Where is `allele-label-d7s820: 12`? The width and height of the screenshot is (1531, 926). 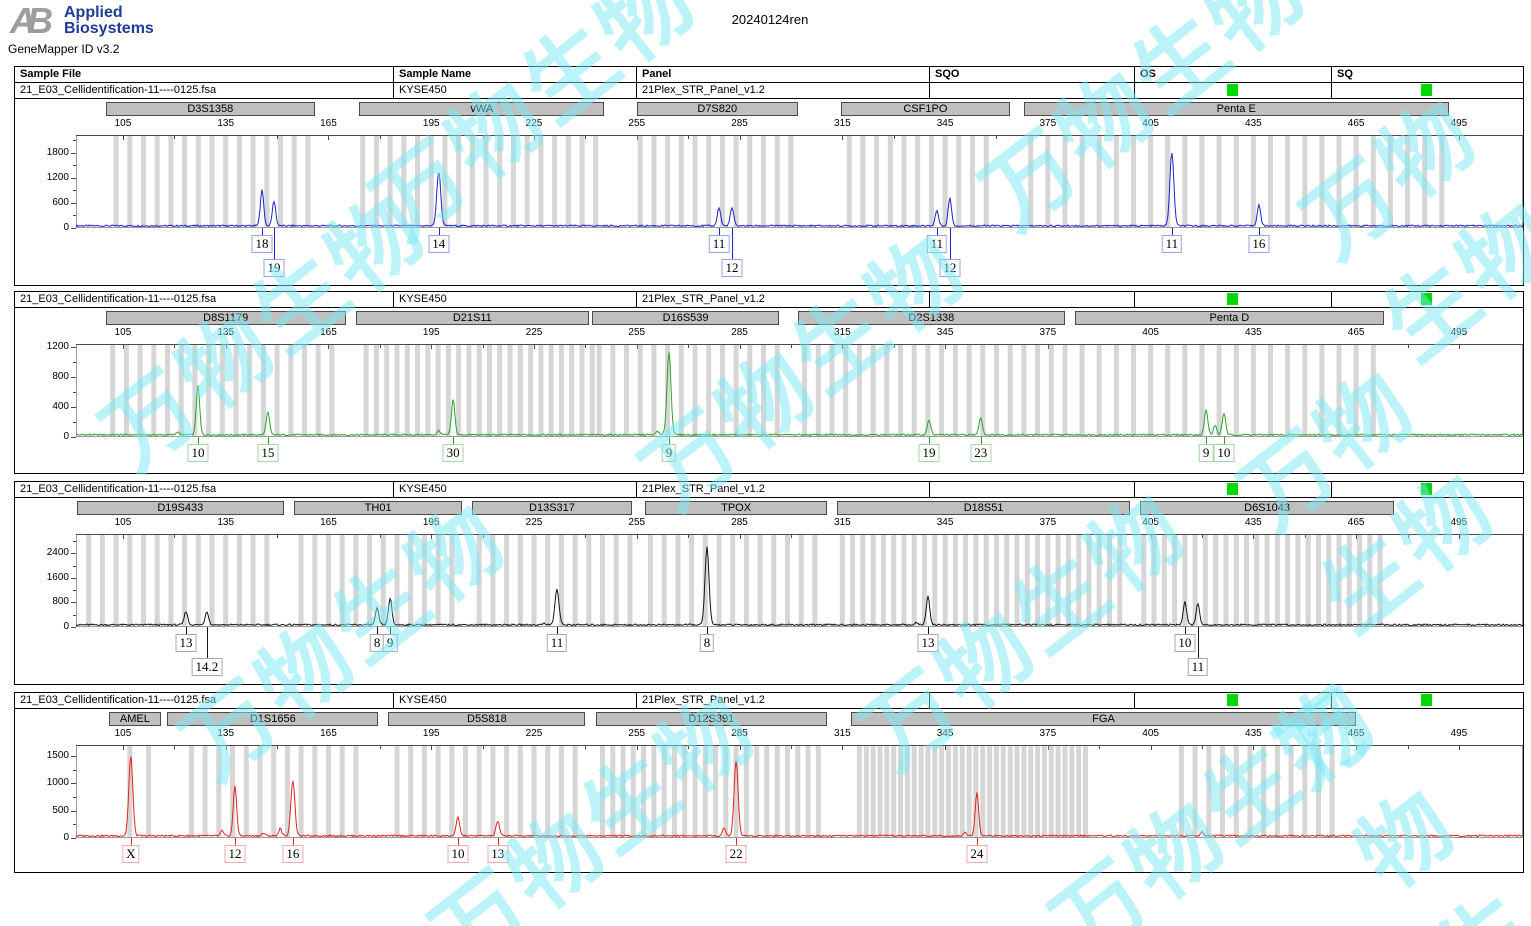 allele-label-d7s820: 12 is located at coordinates (732, 268).